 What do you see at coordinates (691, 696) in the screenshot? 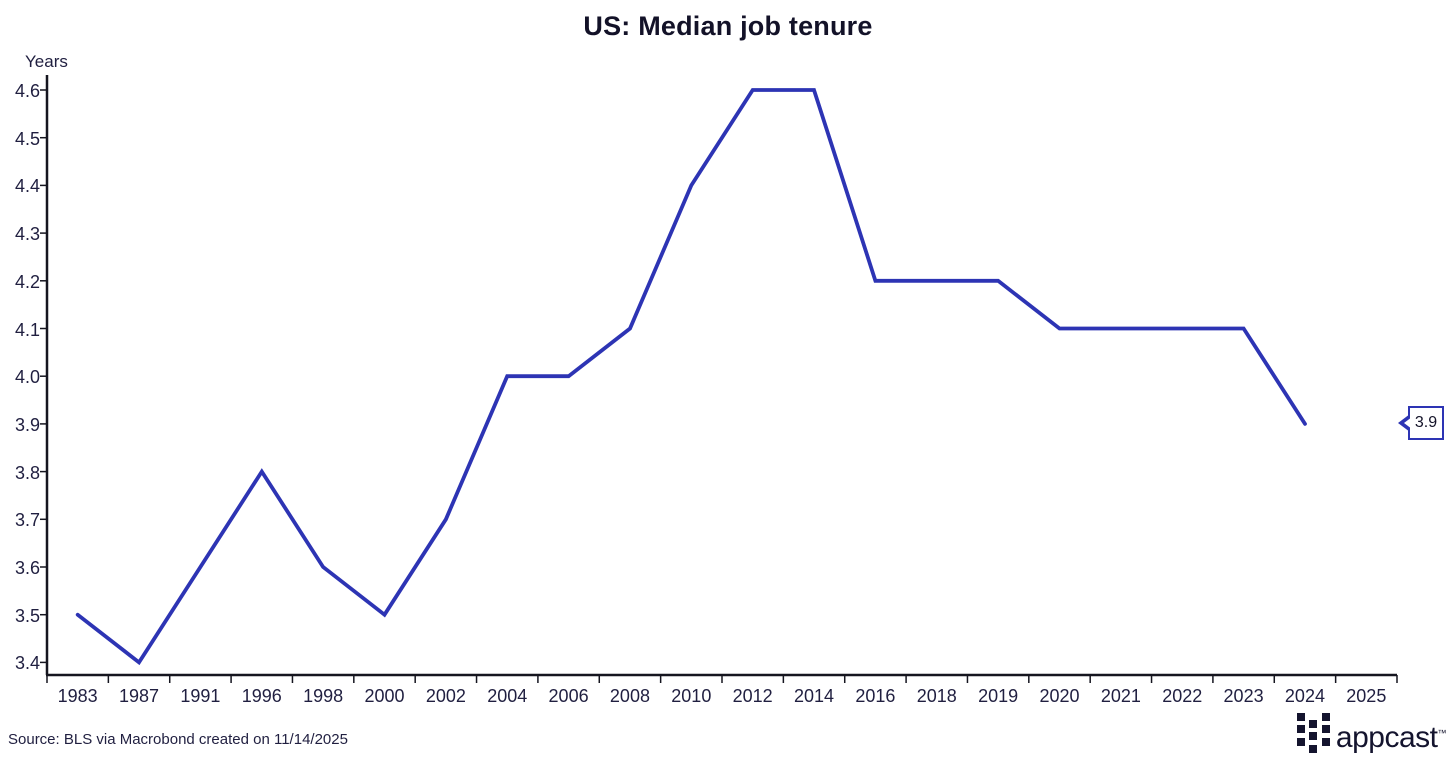
I see `x-tick-label: 2010` at bounding box center [691, 696].